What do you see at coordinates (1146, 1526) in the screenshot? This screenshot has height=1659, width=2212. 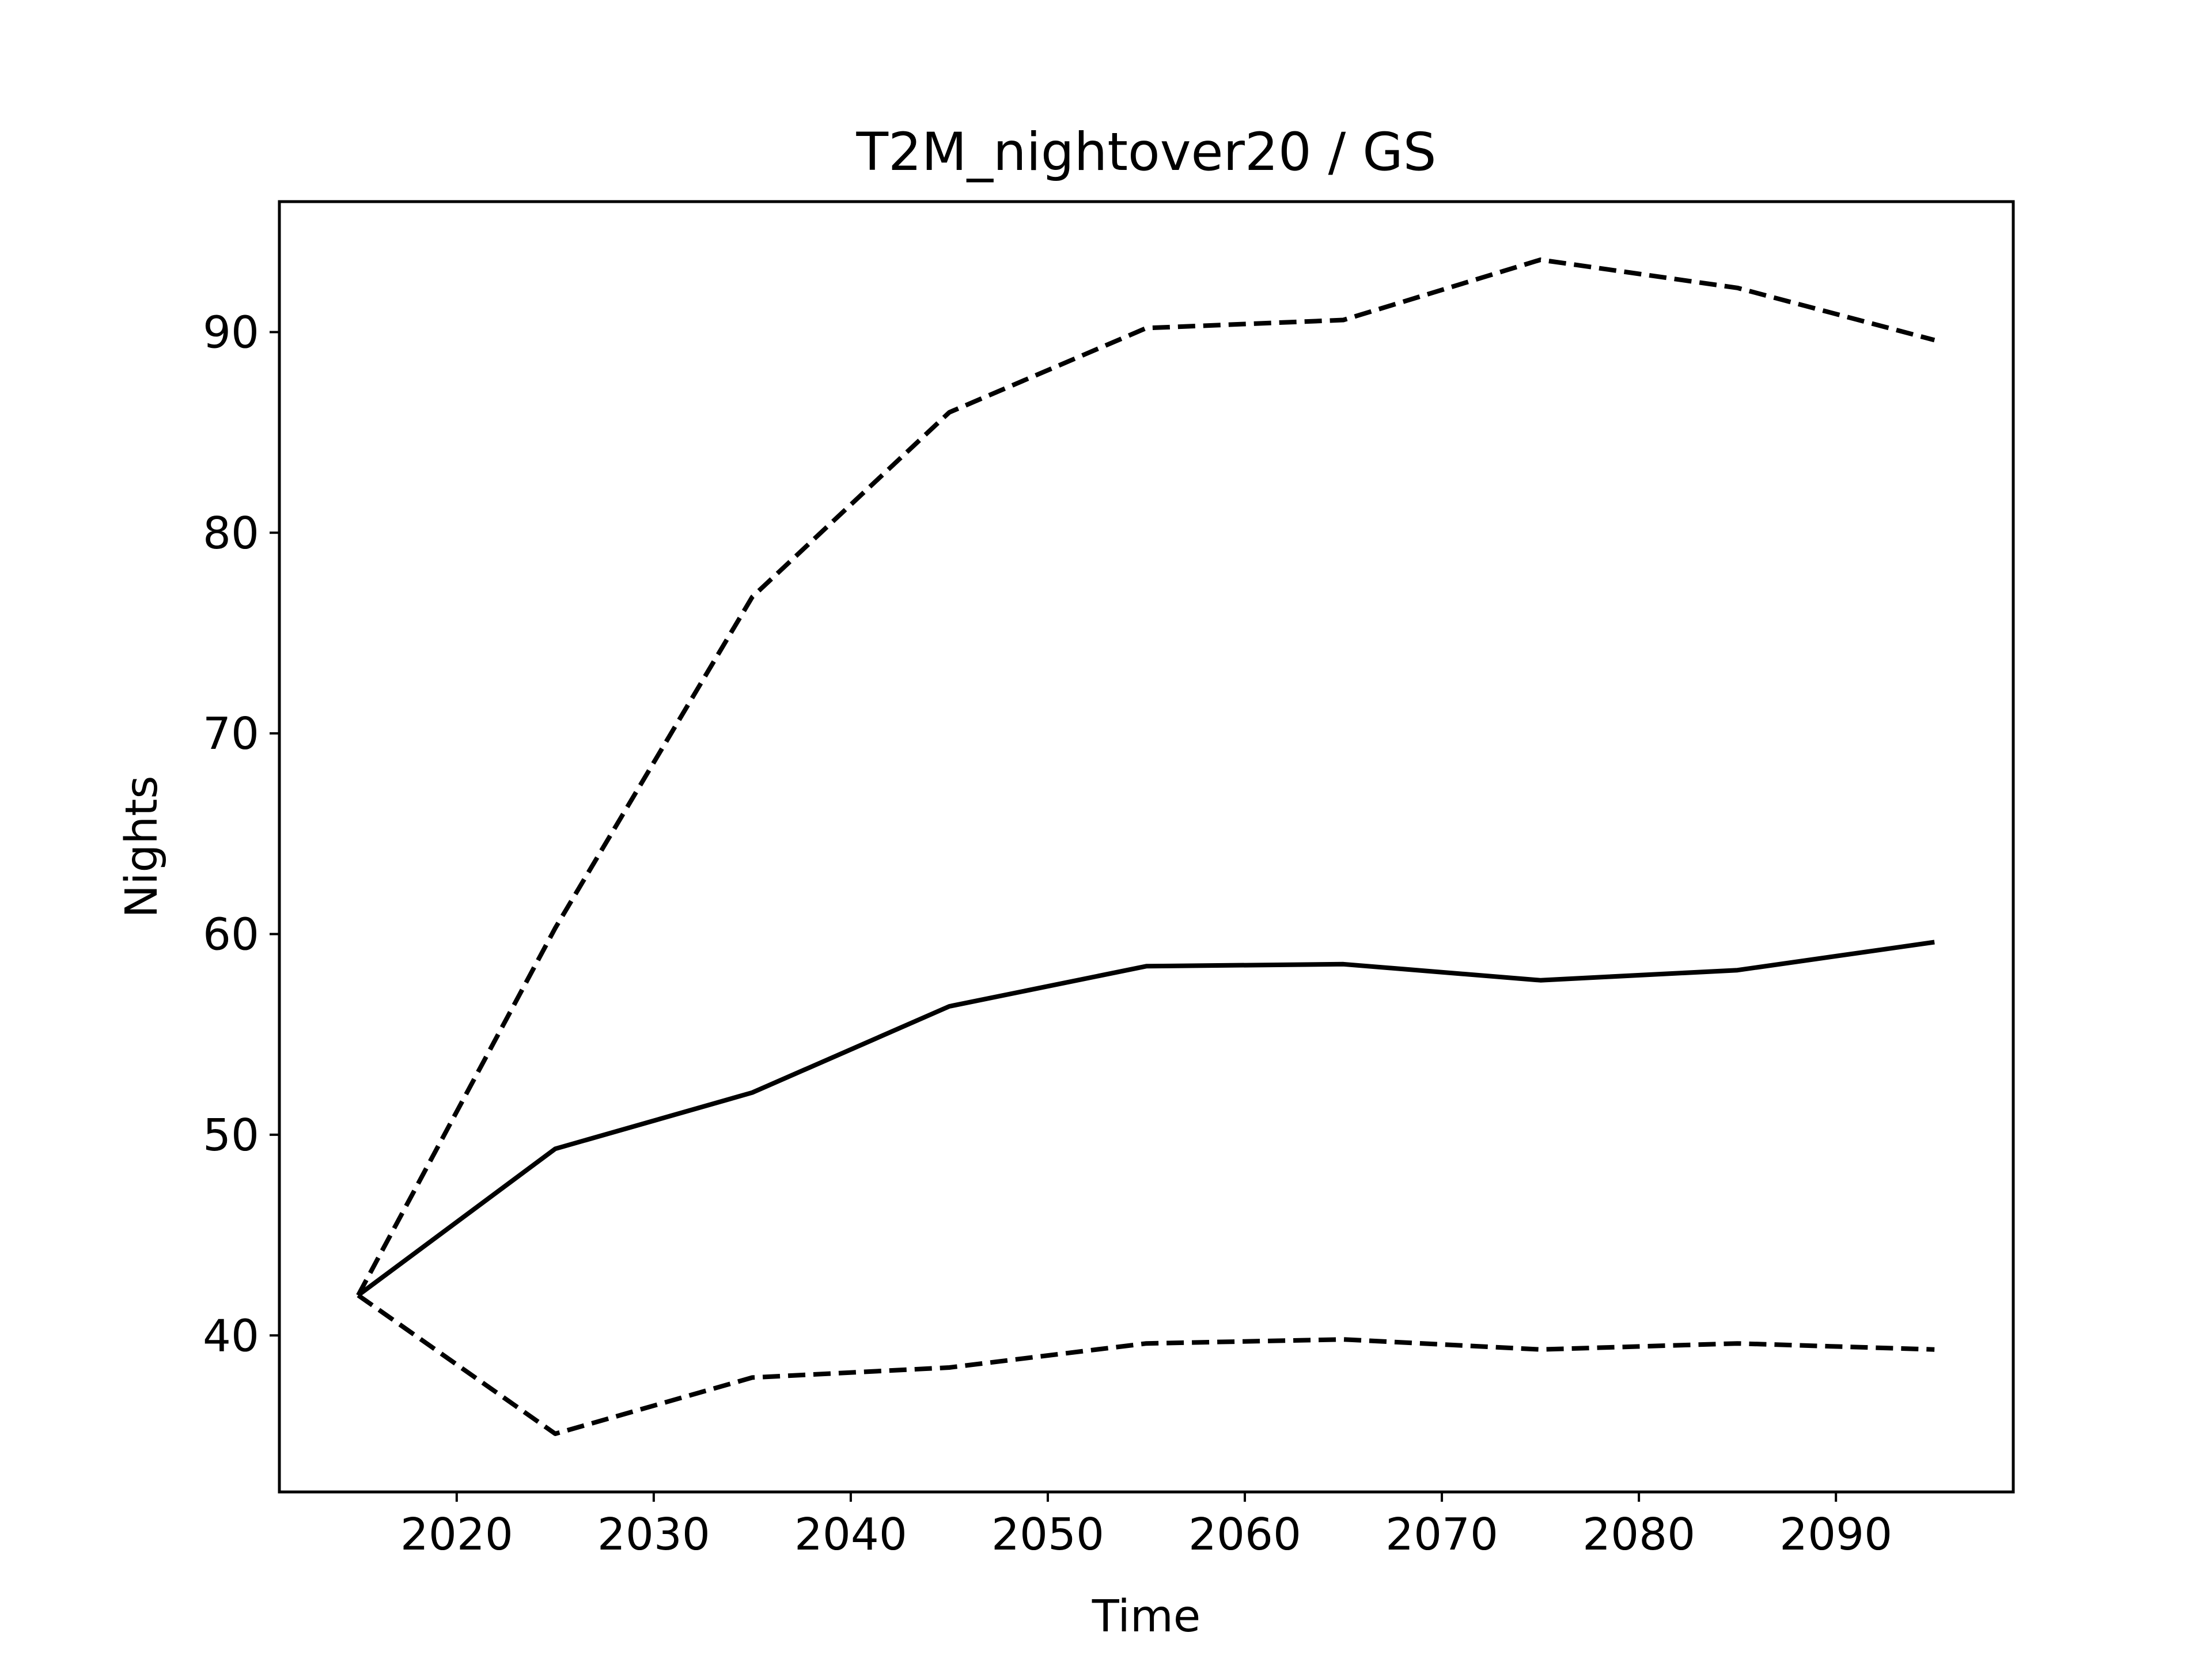 I see `x-axis: 2020 2030 2040 2050 2060 2070 2080 2090` at bounding box center [1146, 1526].